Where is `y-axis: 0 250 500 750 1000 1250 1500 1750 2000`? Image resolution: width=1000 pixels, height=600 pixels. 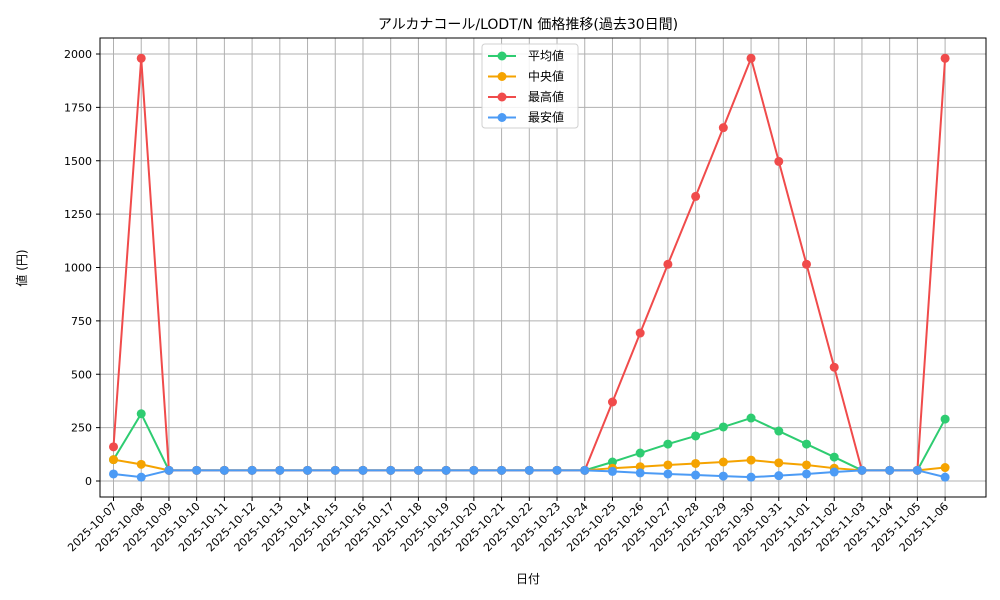 y-axis: 0 250 500 750 1000 1250 1500 1750 2000 is located at coordinates (82, 268).